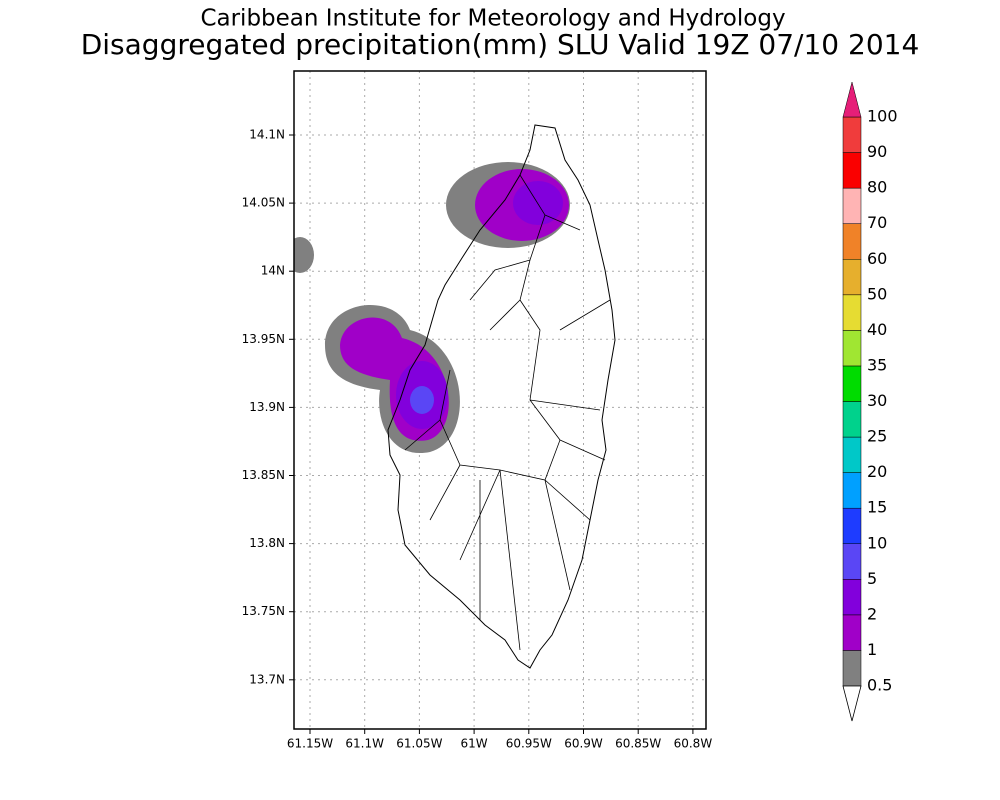 This screenshot has width=1000, height=800. What do you see at coordinates (877, 471) in the screenshot?
I see `colorbar-label: 20` at bounding box center [877, 471].